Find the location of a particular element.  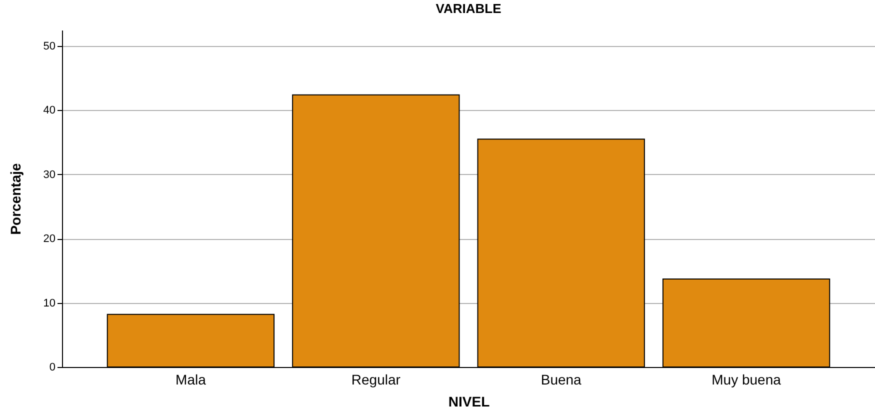

y-tick-label: 20 is located at coordinates (49, 239).